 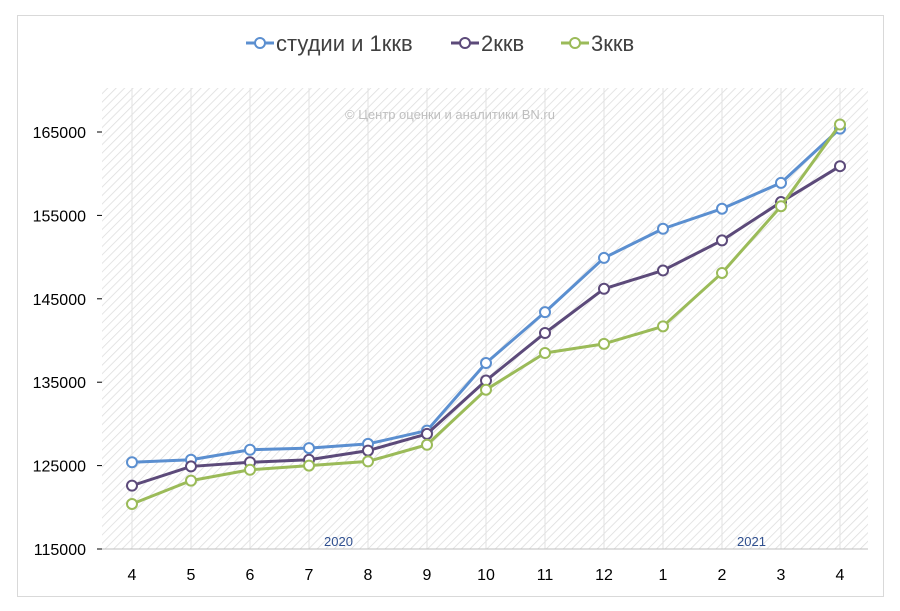 I want to click on x-tick-label: 8, so click(x=368, y=575).